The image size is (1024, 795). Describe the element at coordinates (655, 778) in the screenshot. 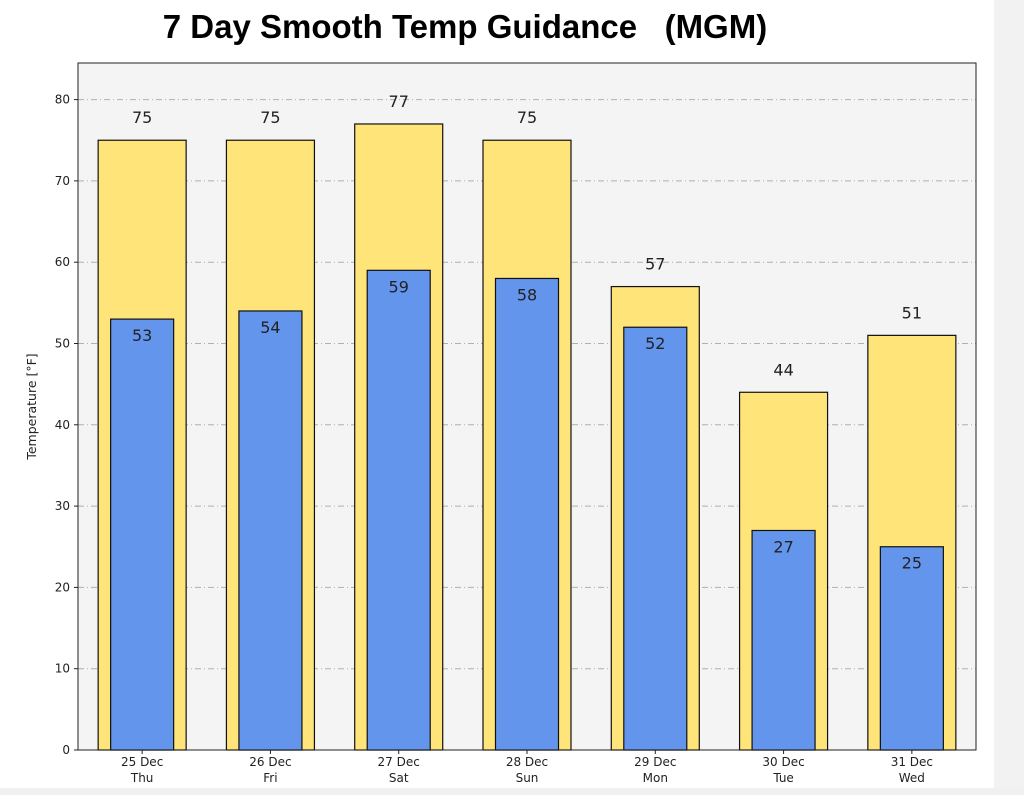

I see `x-tick-label-day: Mon` at that location.